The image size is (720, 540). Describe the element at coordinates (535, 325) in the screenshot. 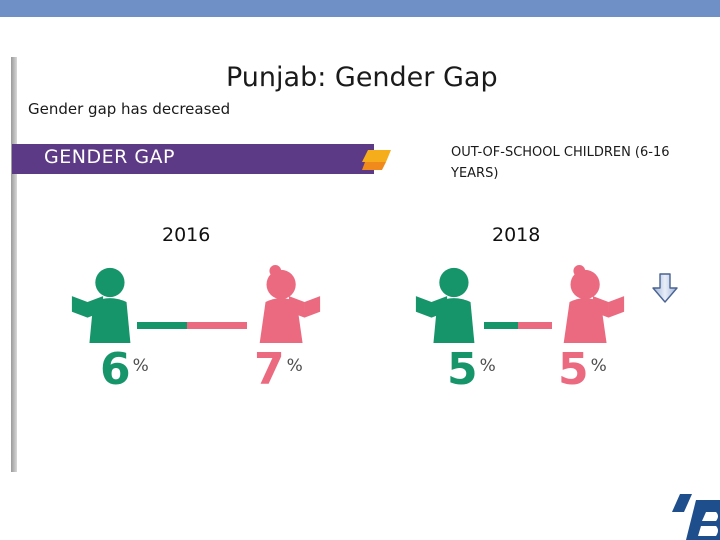

I see `girl-connector-2018` at that location.